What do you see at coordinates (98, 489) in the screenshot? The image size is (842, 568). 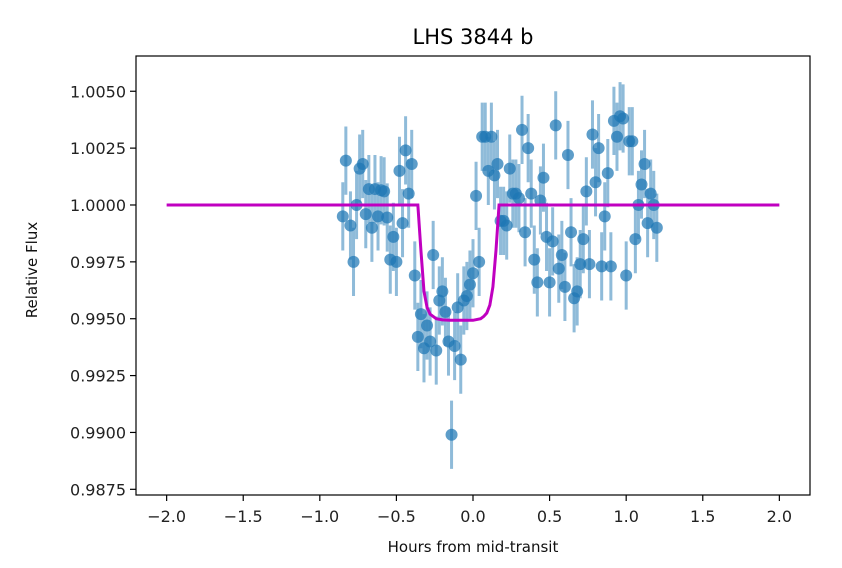 I see `y-tick-label: 0.9875` at bounding box center [98, 489].